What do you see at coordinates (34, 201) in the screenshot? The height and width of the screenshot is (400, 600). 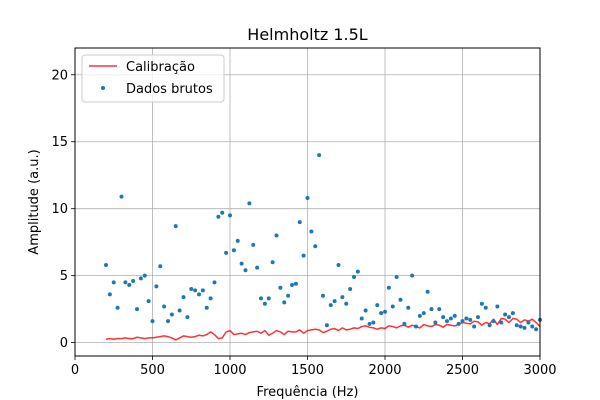 I see `y-axis-label: Amplitude (a.u.)` at bounding box center [34, 201].